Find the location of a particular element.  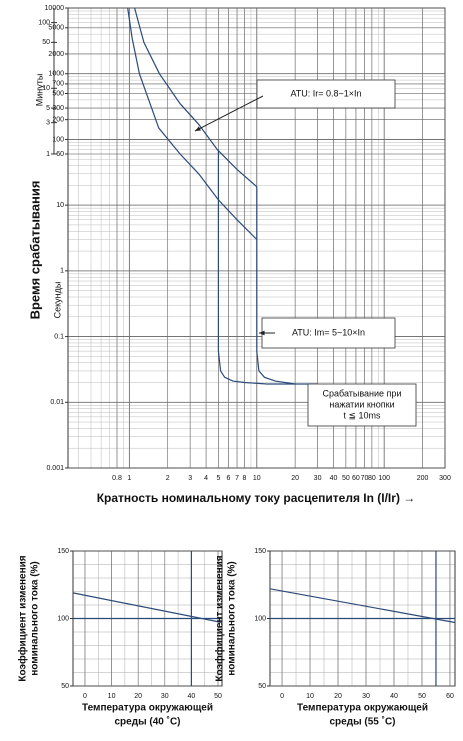

x-tick-label: 80 is located at coordinates (372, 478).